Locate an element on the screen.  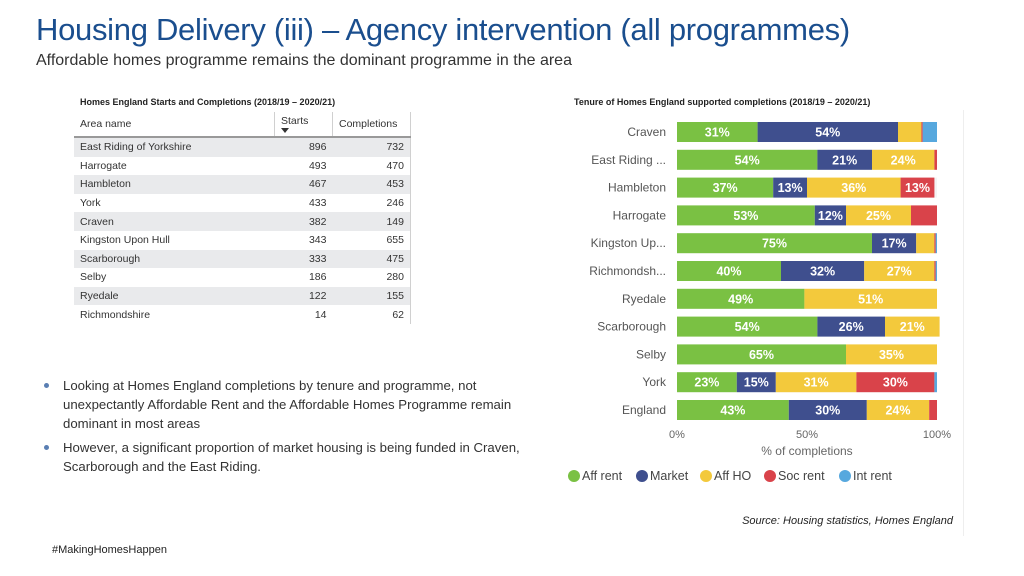
bar-data-label: 26% is located at coordinates (851, 327).